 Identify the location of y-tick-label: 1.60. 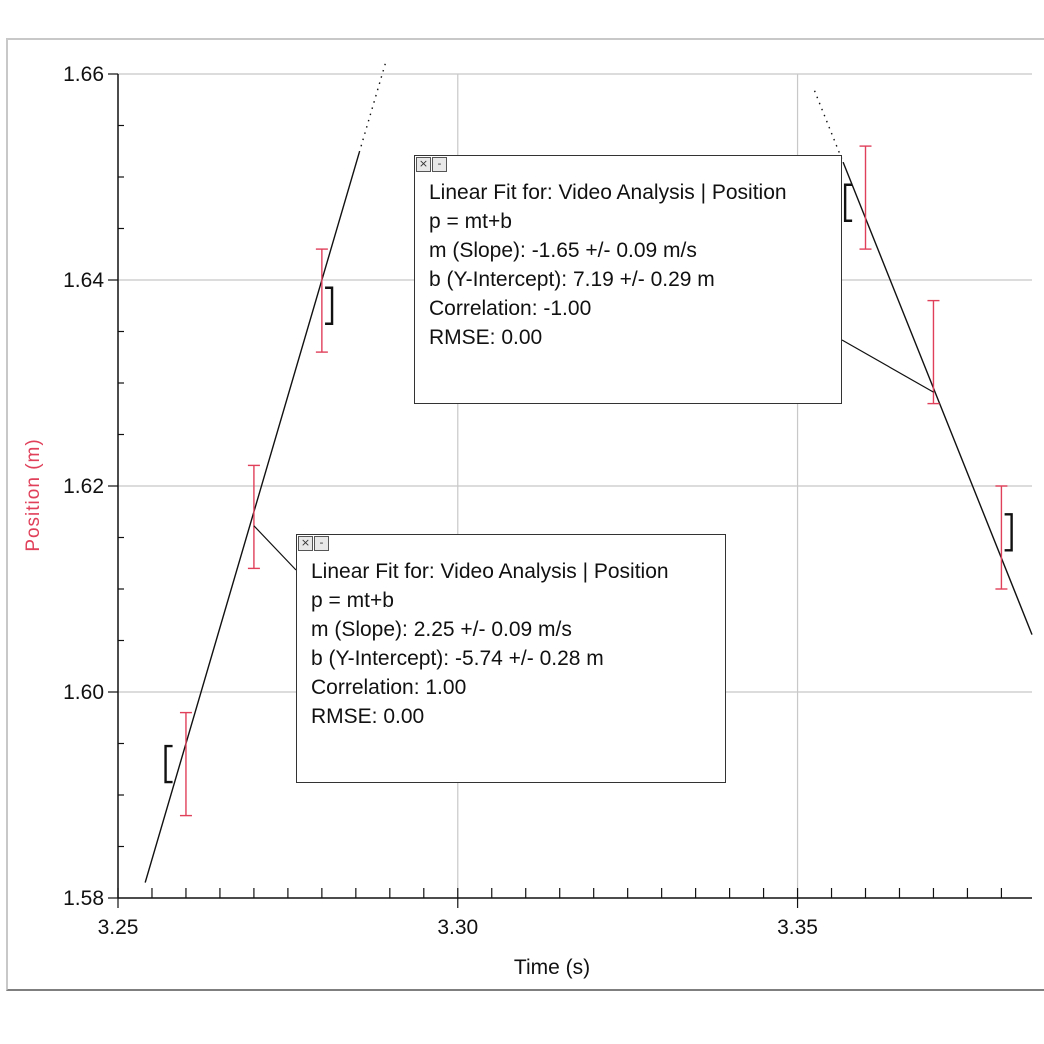
(83, 692).